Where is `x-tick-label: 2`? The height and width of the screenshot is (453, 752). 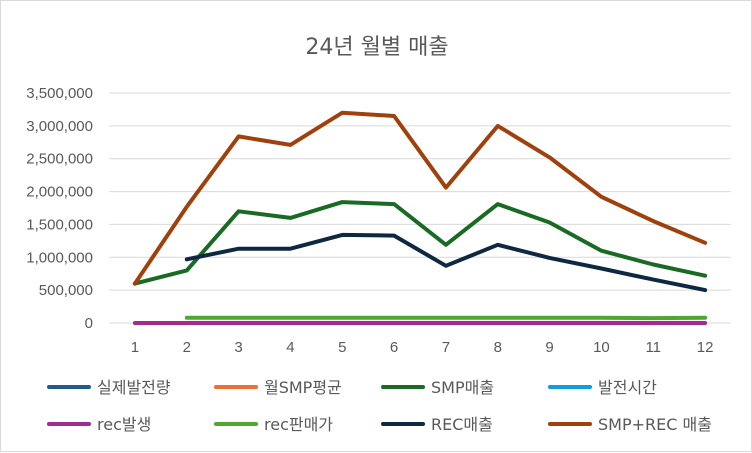 x-tick-label: 2 is located at coordinates (187, 347).